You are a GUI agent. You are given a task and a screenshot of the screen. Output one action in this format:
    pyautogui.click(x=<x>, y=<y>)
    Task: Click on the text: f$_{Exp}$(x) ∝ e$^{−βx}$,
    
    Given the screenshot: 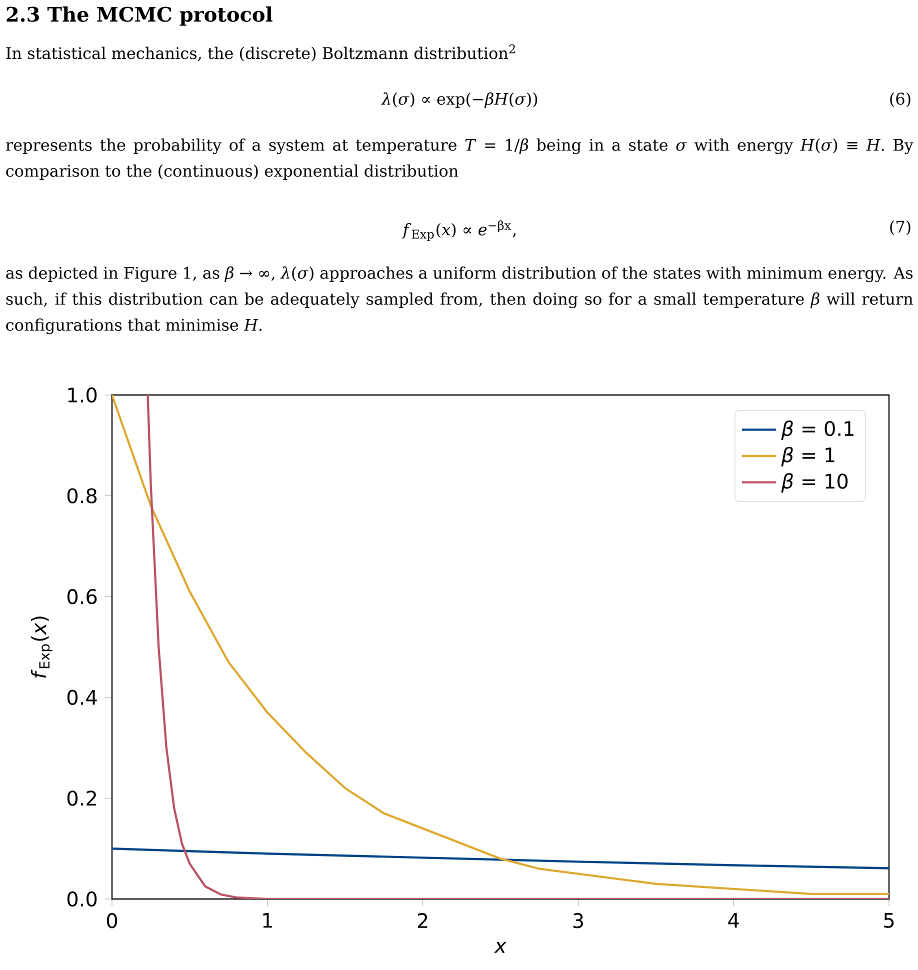 What is the action you would take?
    pyautogui.click(x=459, y=230)
    